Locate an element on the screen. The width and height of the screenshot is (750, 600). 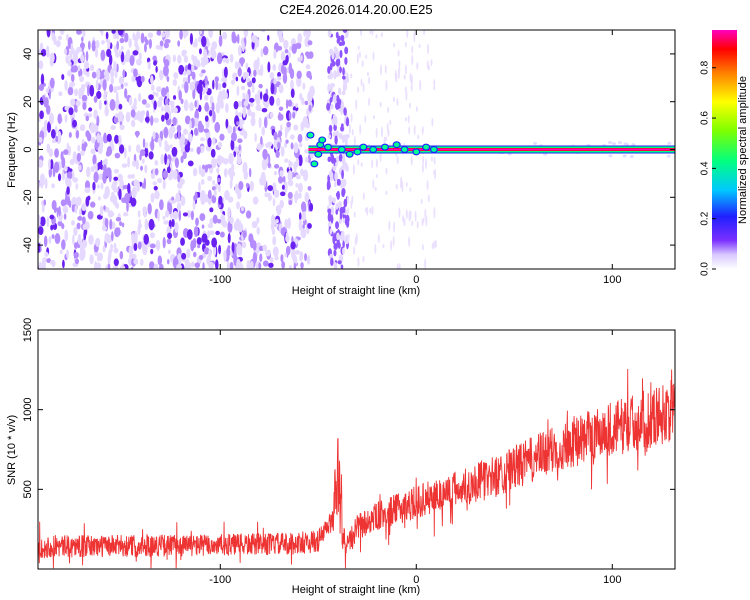
y-tick-label: 40 is located at coordinates (28, 54).